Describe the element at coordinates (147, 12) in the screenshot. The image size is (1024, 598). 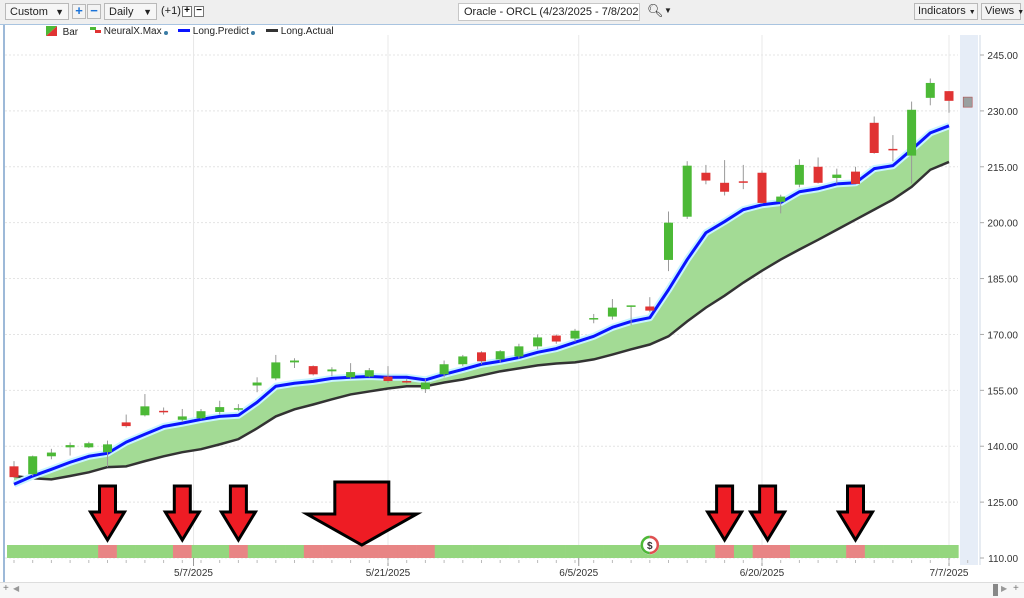
I see `chevron-down-icon: ▼` at that location.